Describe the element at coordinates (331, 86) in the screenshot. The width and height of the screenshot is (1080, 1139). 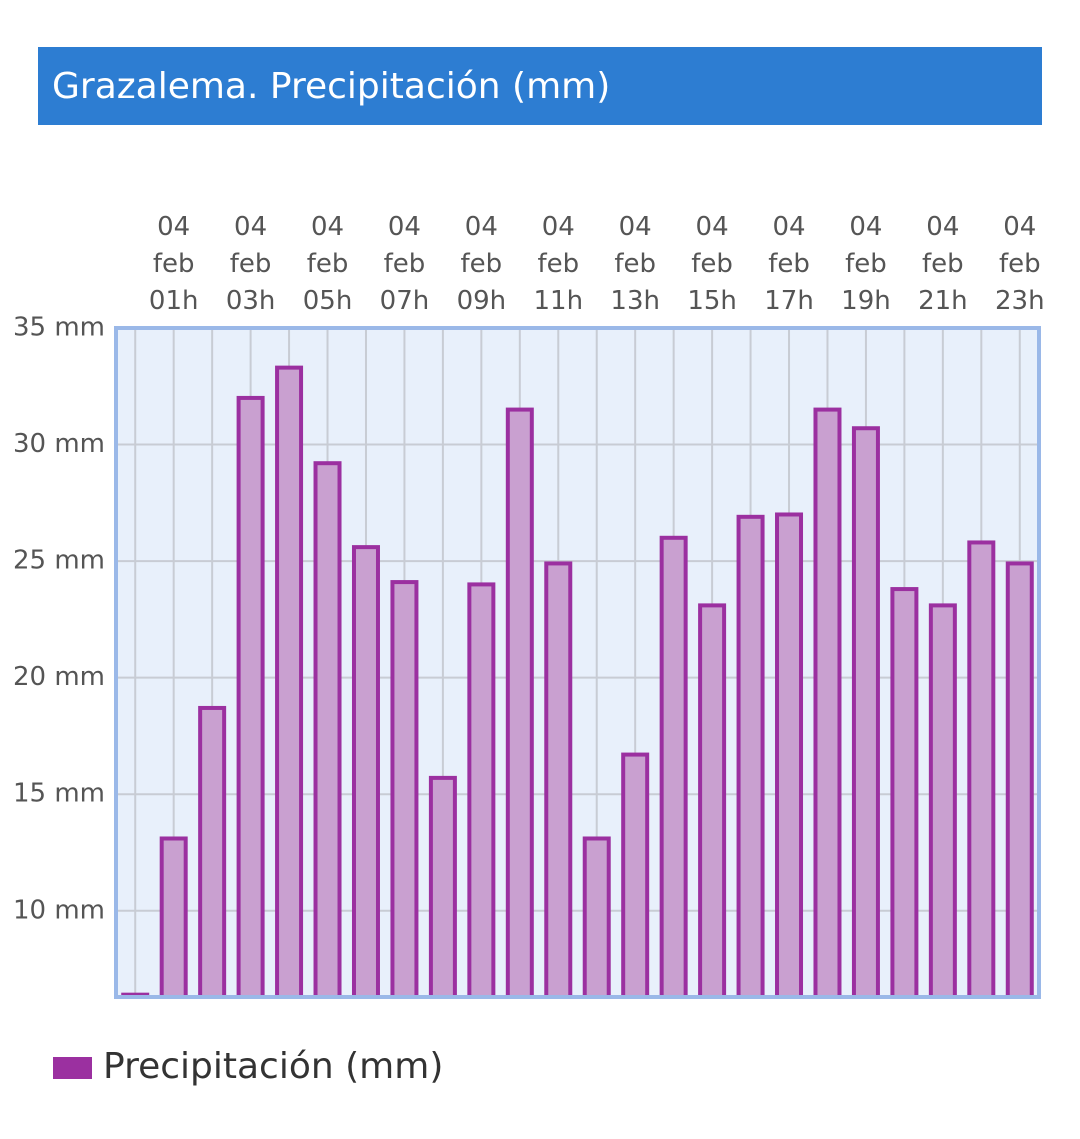
I see `chart-title: Grazalema. Precipitación (mm)` at that location.